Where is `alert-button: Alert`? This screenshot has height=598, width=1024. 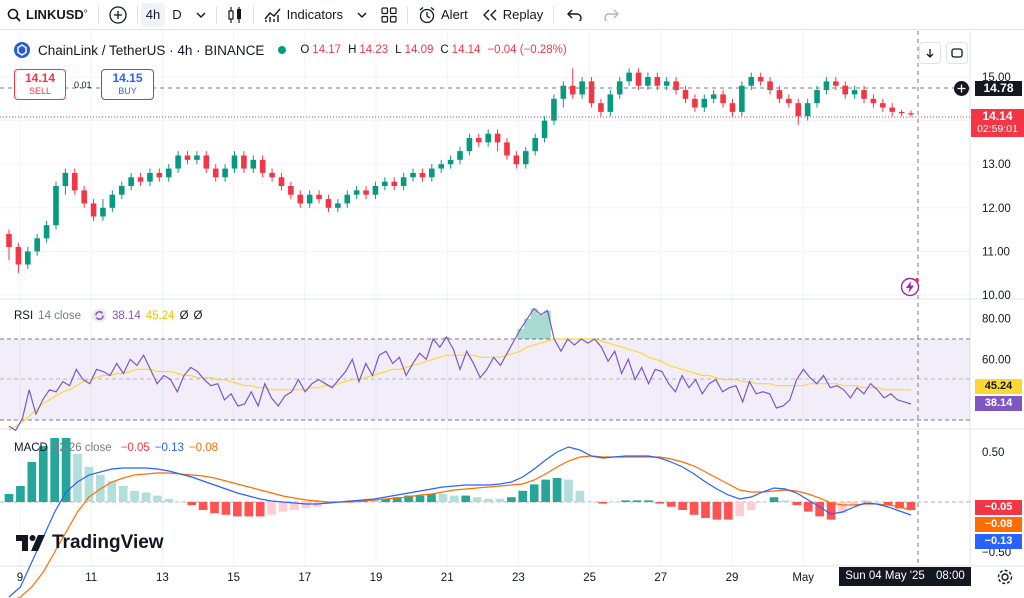 alert-button: Alert is located at coordinates (443, 15).